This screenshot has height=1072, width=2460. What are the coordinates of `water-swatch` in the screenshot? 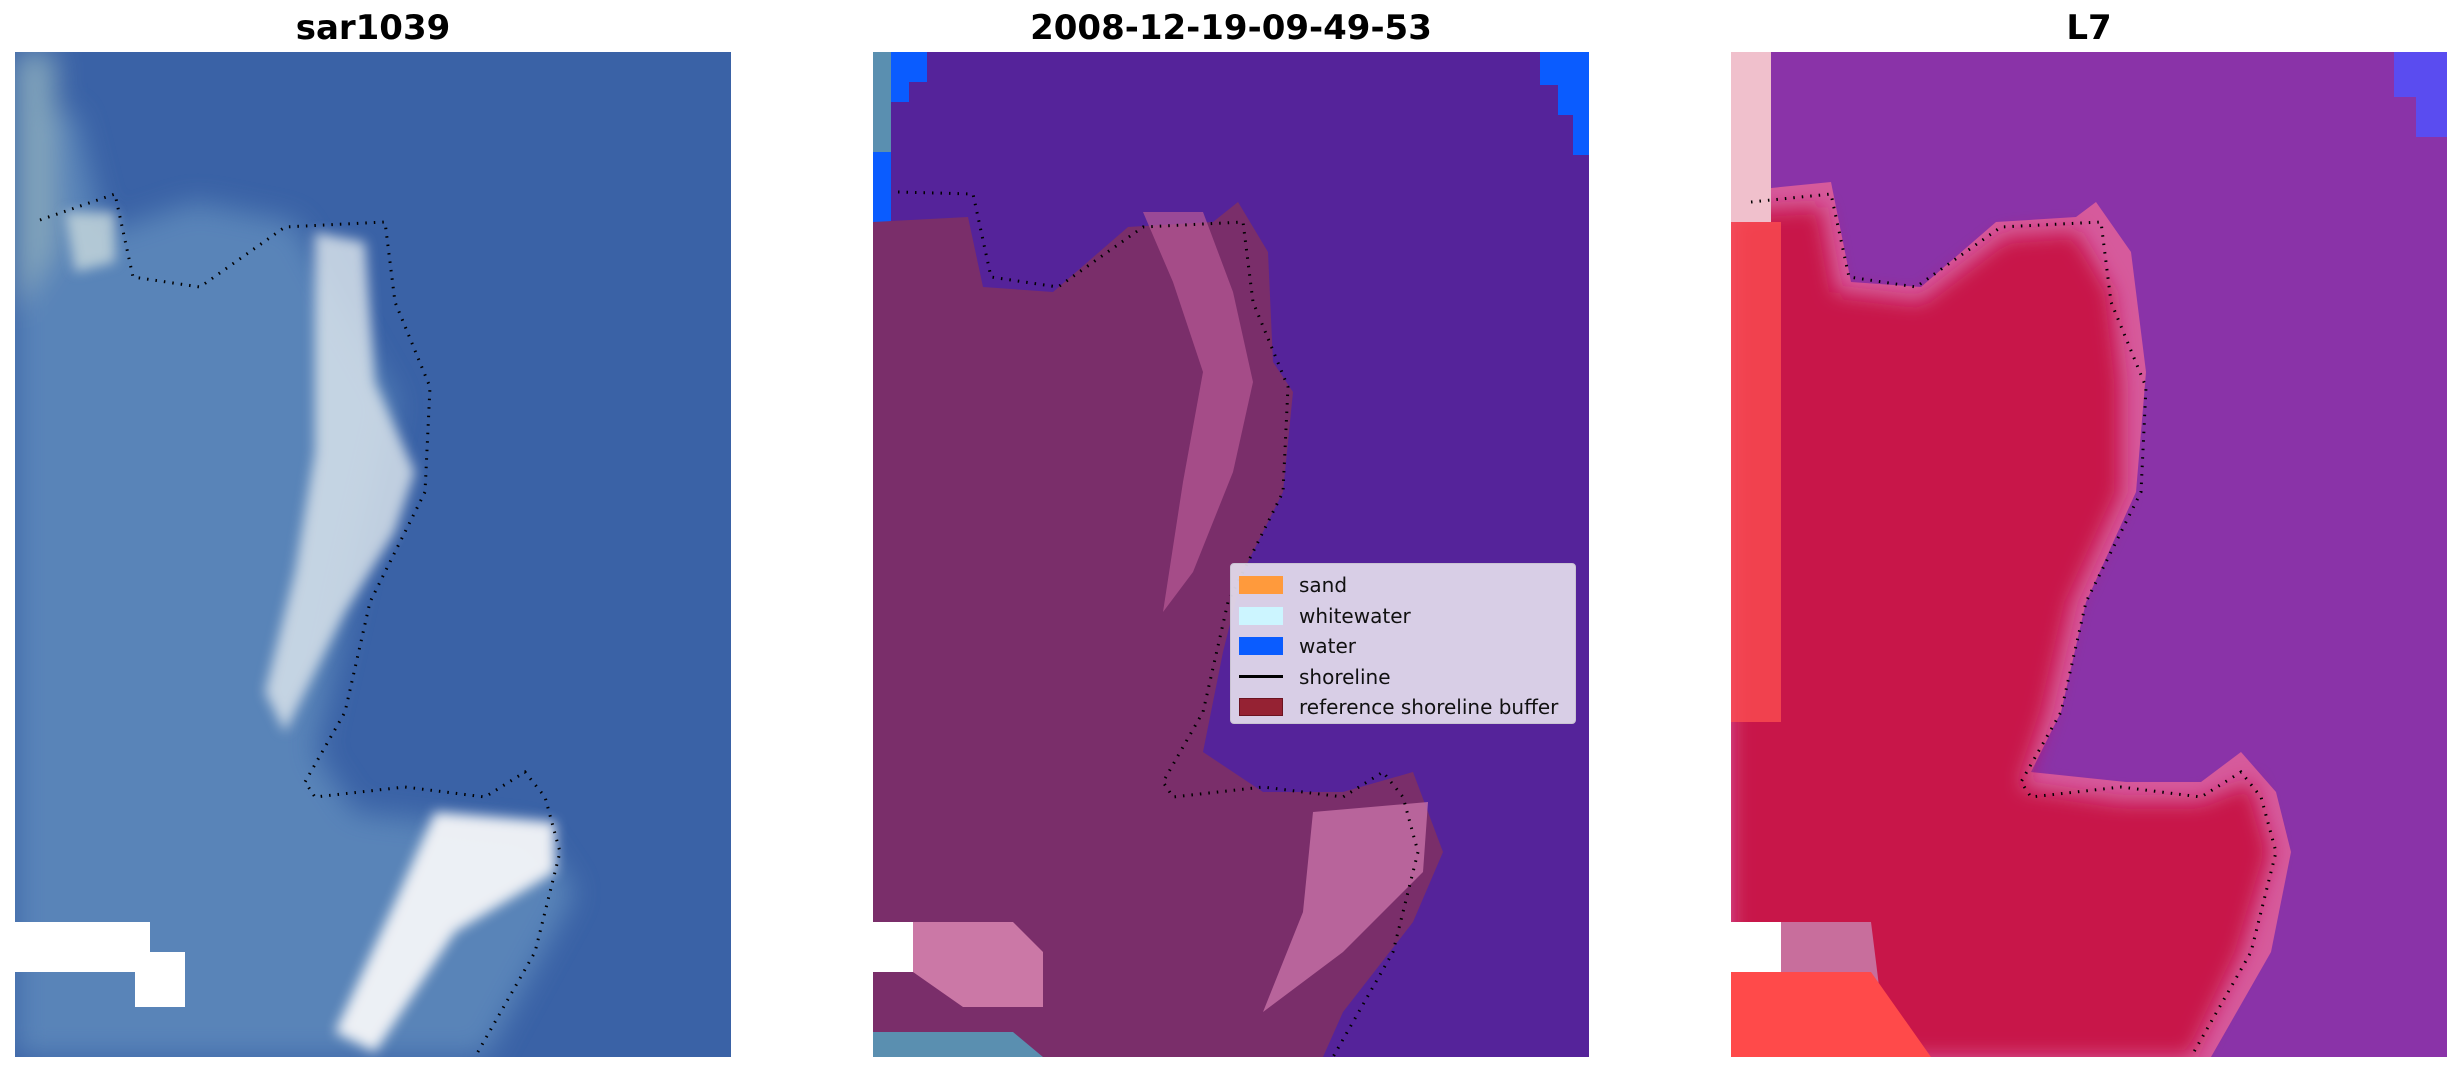 It's located at (1261, 646).